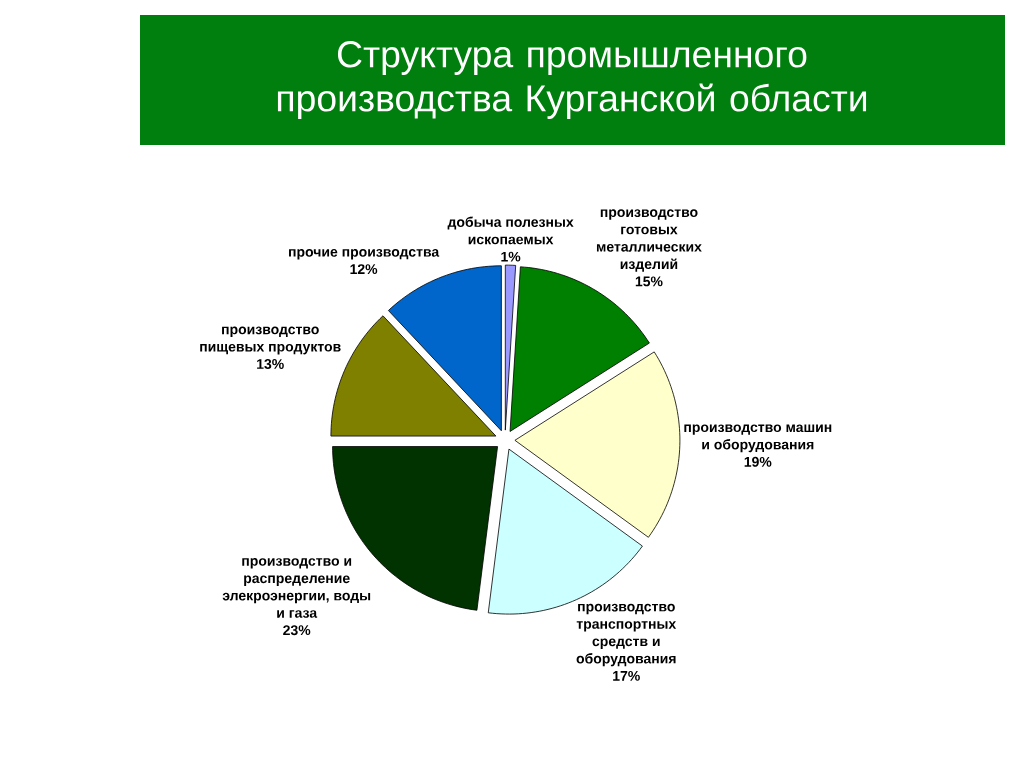 This screenshot has height=768, width=1024. I want to click on slice-label: производство машин и оборудования, so click(758, 438).